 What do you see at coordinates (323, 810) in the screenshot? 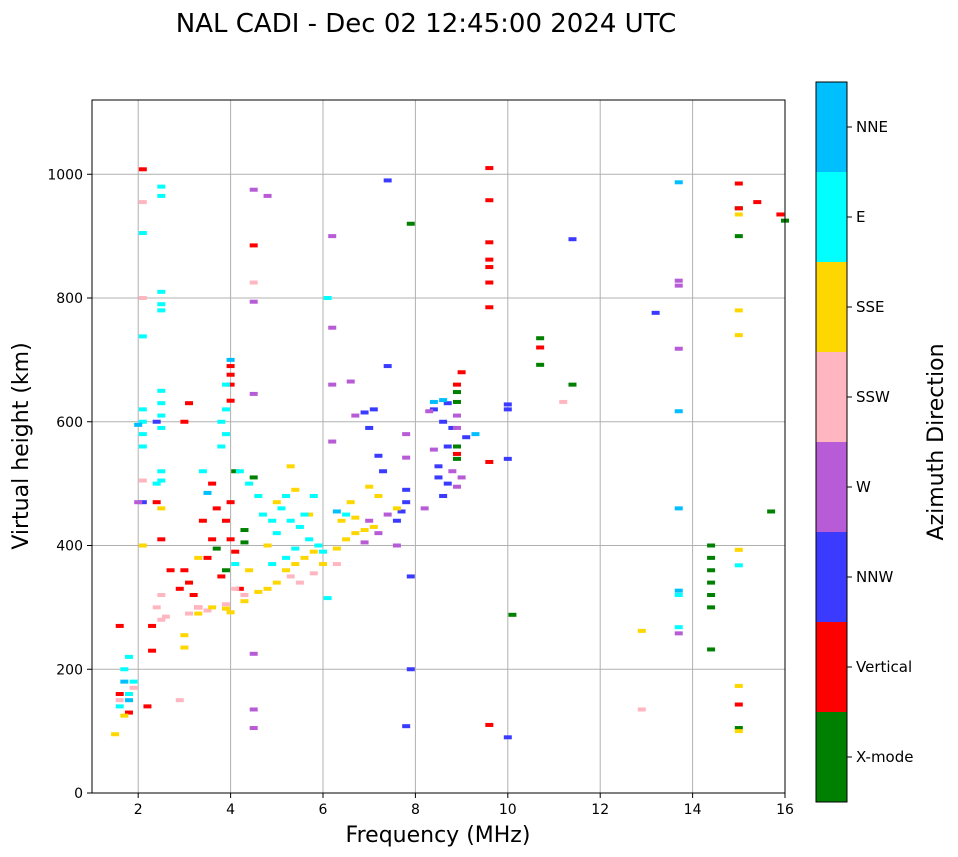
I see `x-tick-label: 6` at bounding box center [323, 810].